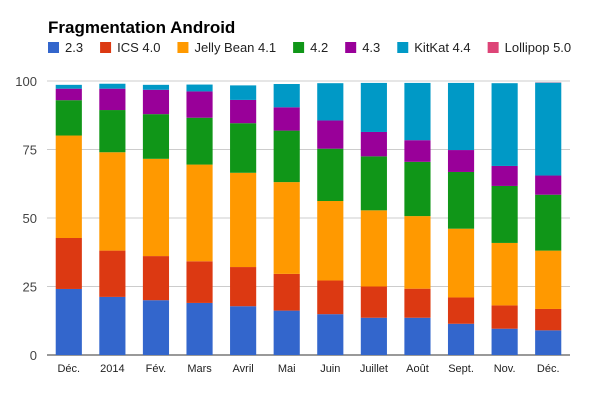  I want to click on legend-item: Jelly Bean 4.1, so click(226, 47).